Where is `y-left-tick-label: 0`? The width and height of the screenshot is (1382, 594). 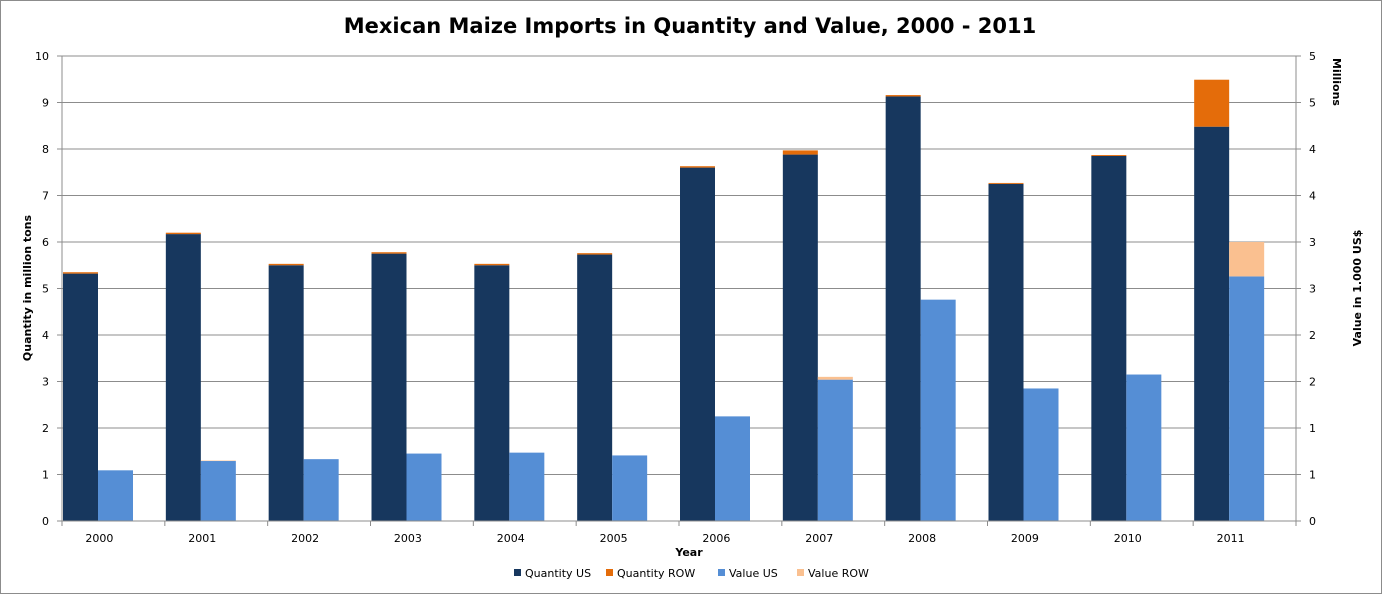
y-left-tick-label: 0 is located at coordinates (45, 521).